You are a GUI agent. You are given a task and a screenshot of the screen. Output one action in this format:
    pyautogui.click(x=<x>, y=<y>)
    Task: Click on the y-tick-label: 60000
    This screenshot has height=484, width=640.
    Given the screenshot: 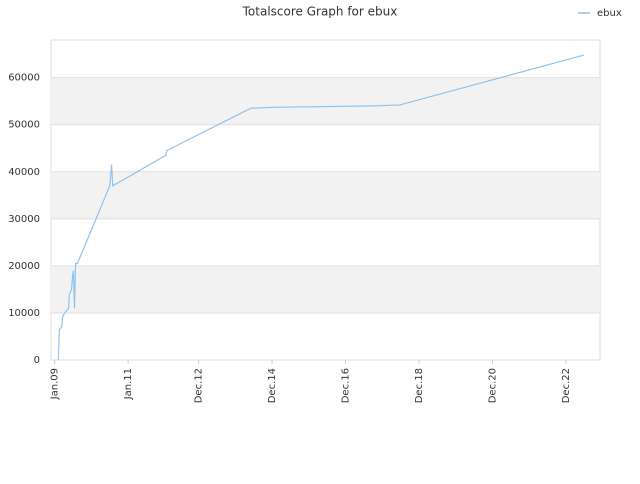 What is the action you would take?
    pyautogui.click(x=24, y=78)
    